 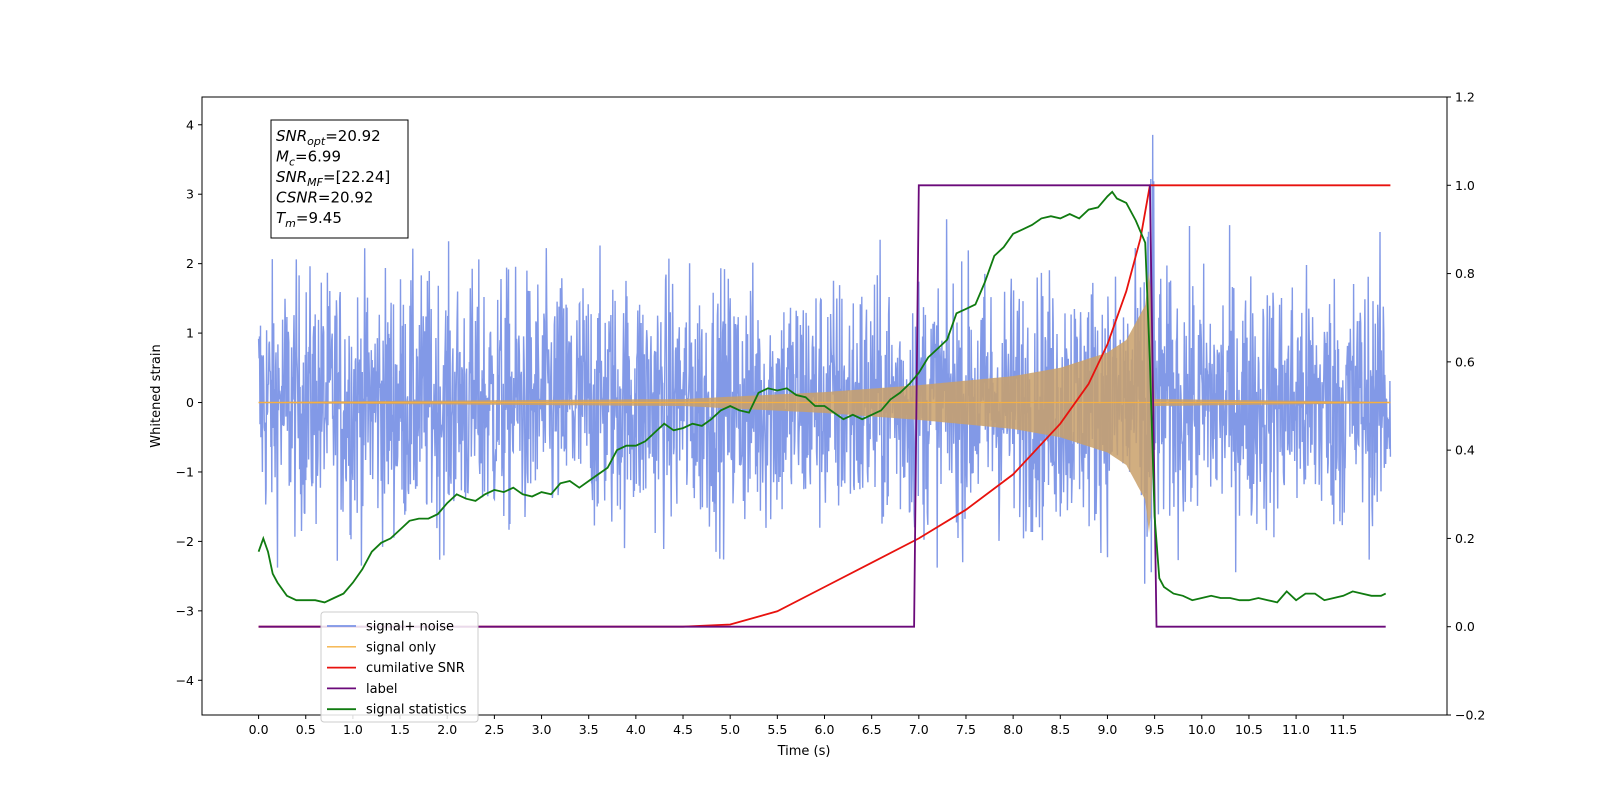 I want to click on y-tick-label: 1, so click(x=190, y=333).